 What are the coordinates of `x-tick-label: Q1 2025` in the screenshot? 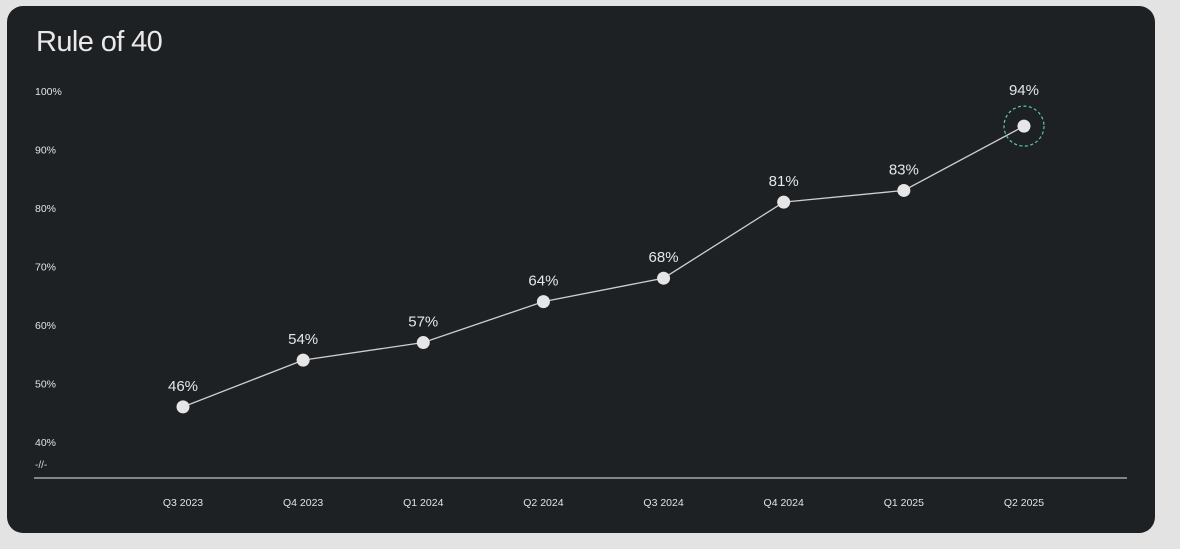 It's located at (904, 503).